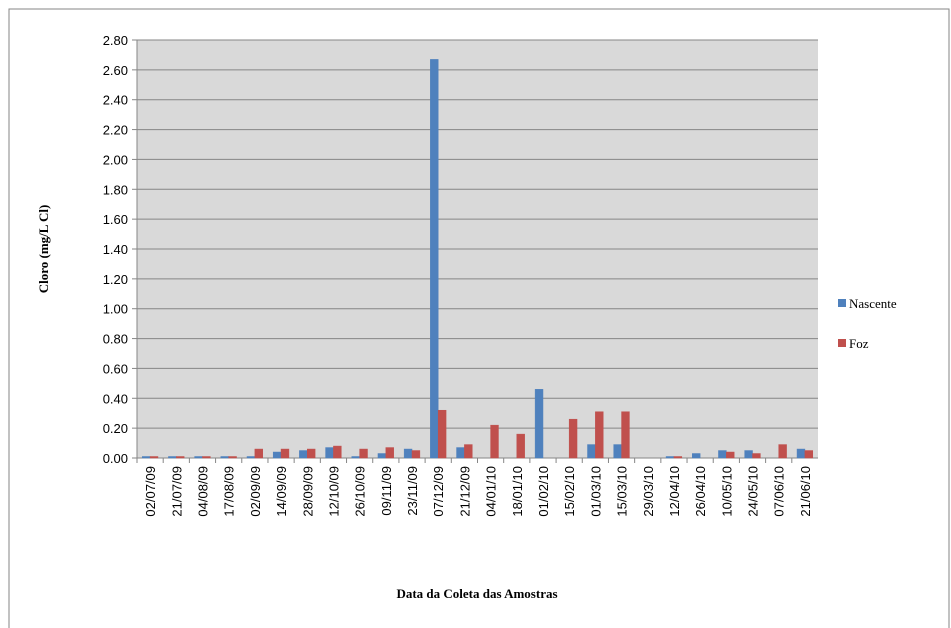 This screenshot has height=628, width=951. I want to click on y-tick-label: 1.40, so click(115, 249).